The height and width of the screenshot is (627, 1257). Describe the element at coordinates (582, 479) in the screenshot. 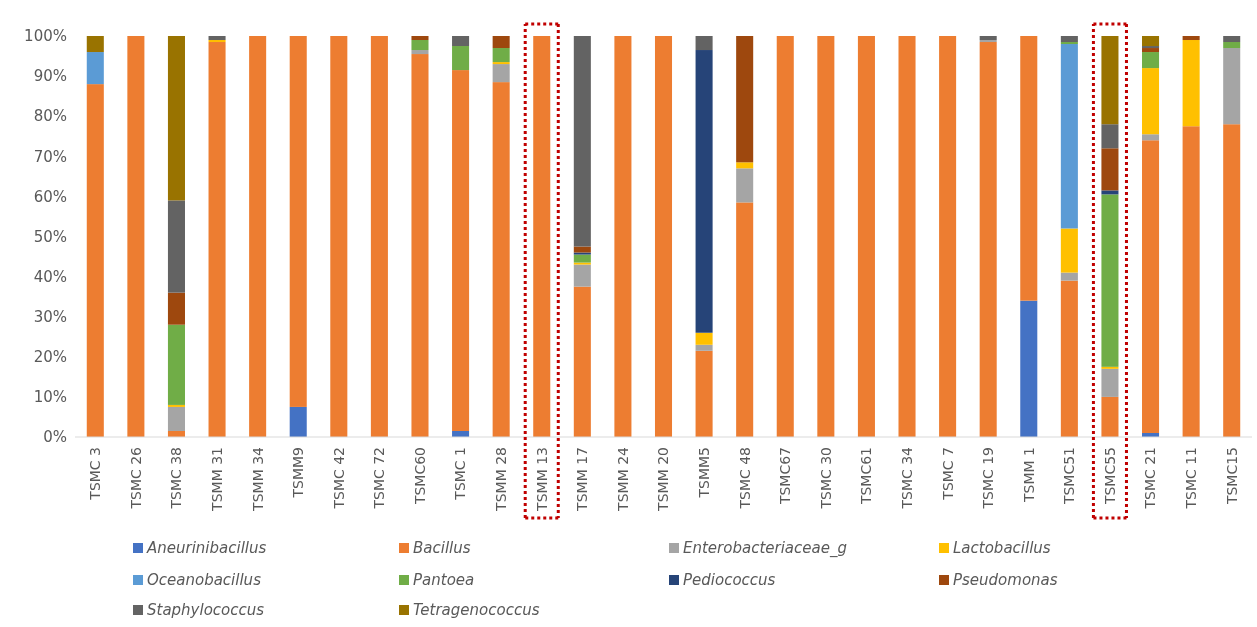

I see `x-tick-label: TSMM 17` at that location.